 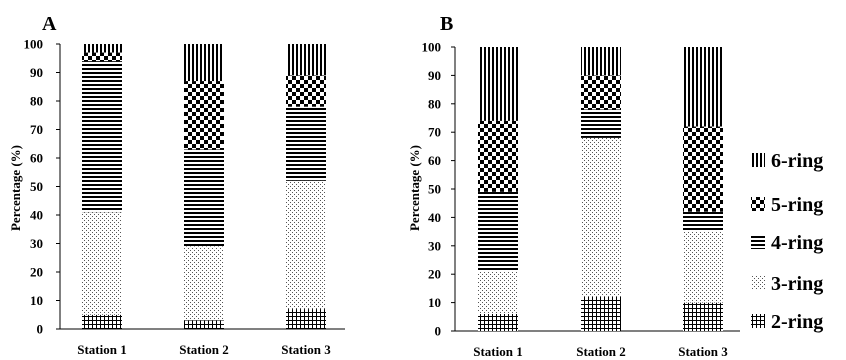 I want to click on legend-label-2: 4-ring, so click(x=797, y=243).